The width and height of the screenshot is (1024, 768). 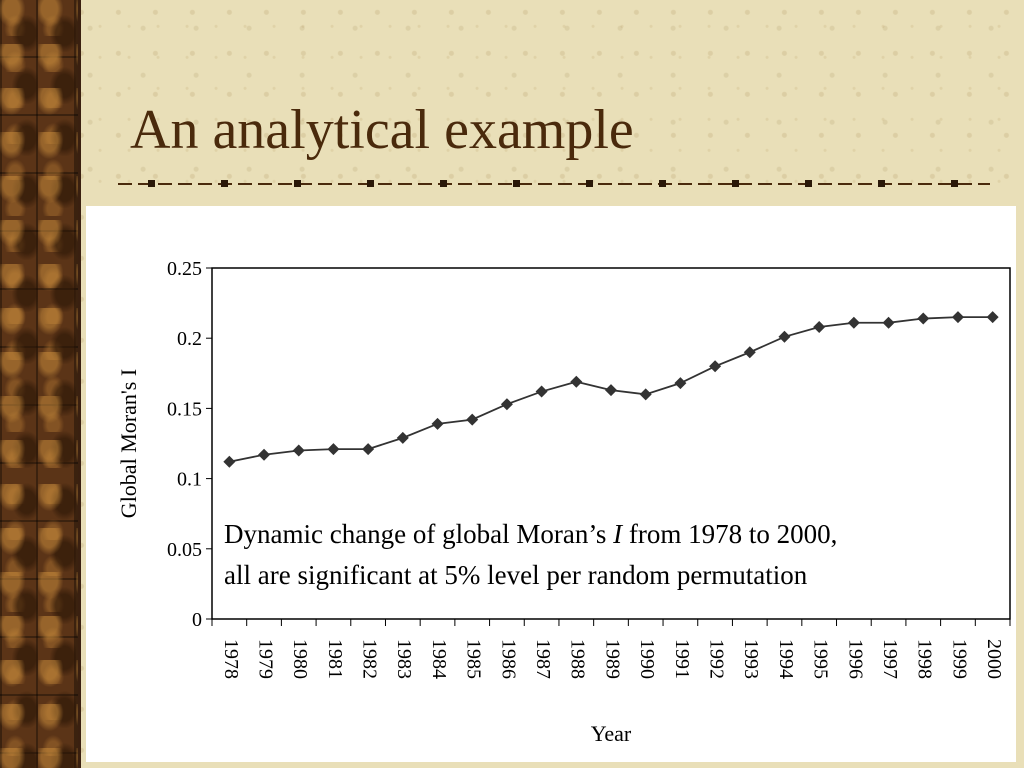 What do you see at coordinates (184, 550) in the screenshot?
I see `y-tick-label: 0.05` at bounding box center [184, 550].